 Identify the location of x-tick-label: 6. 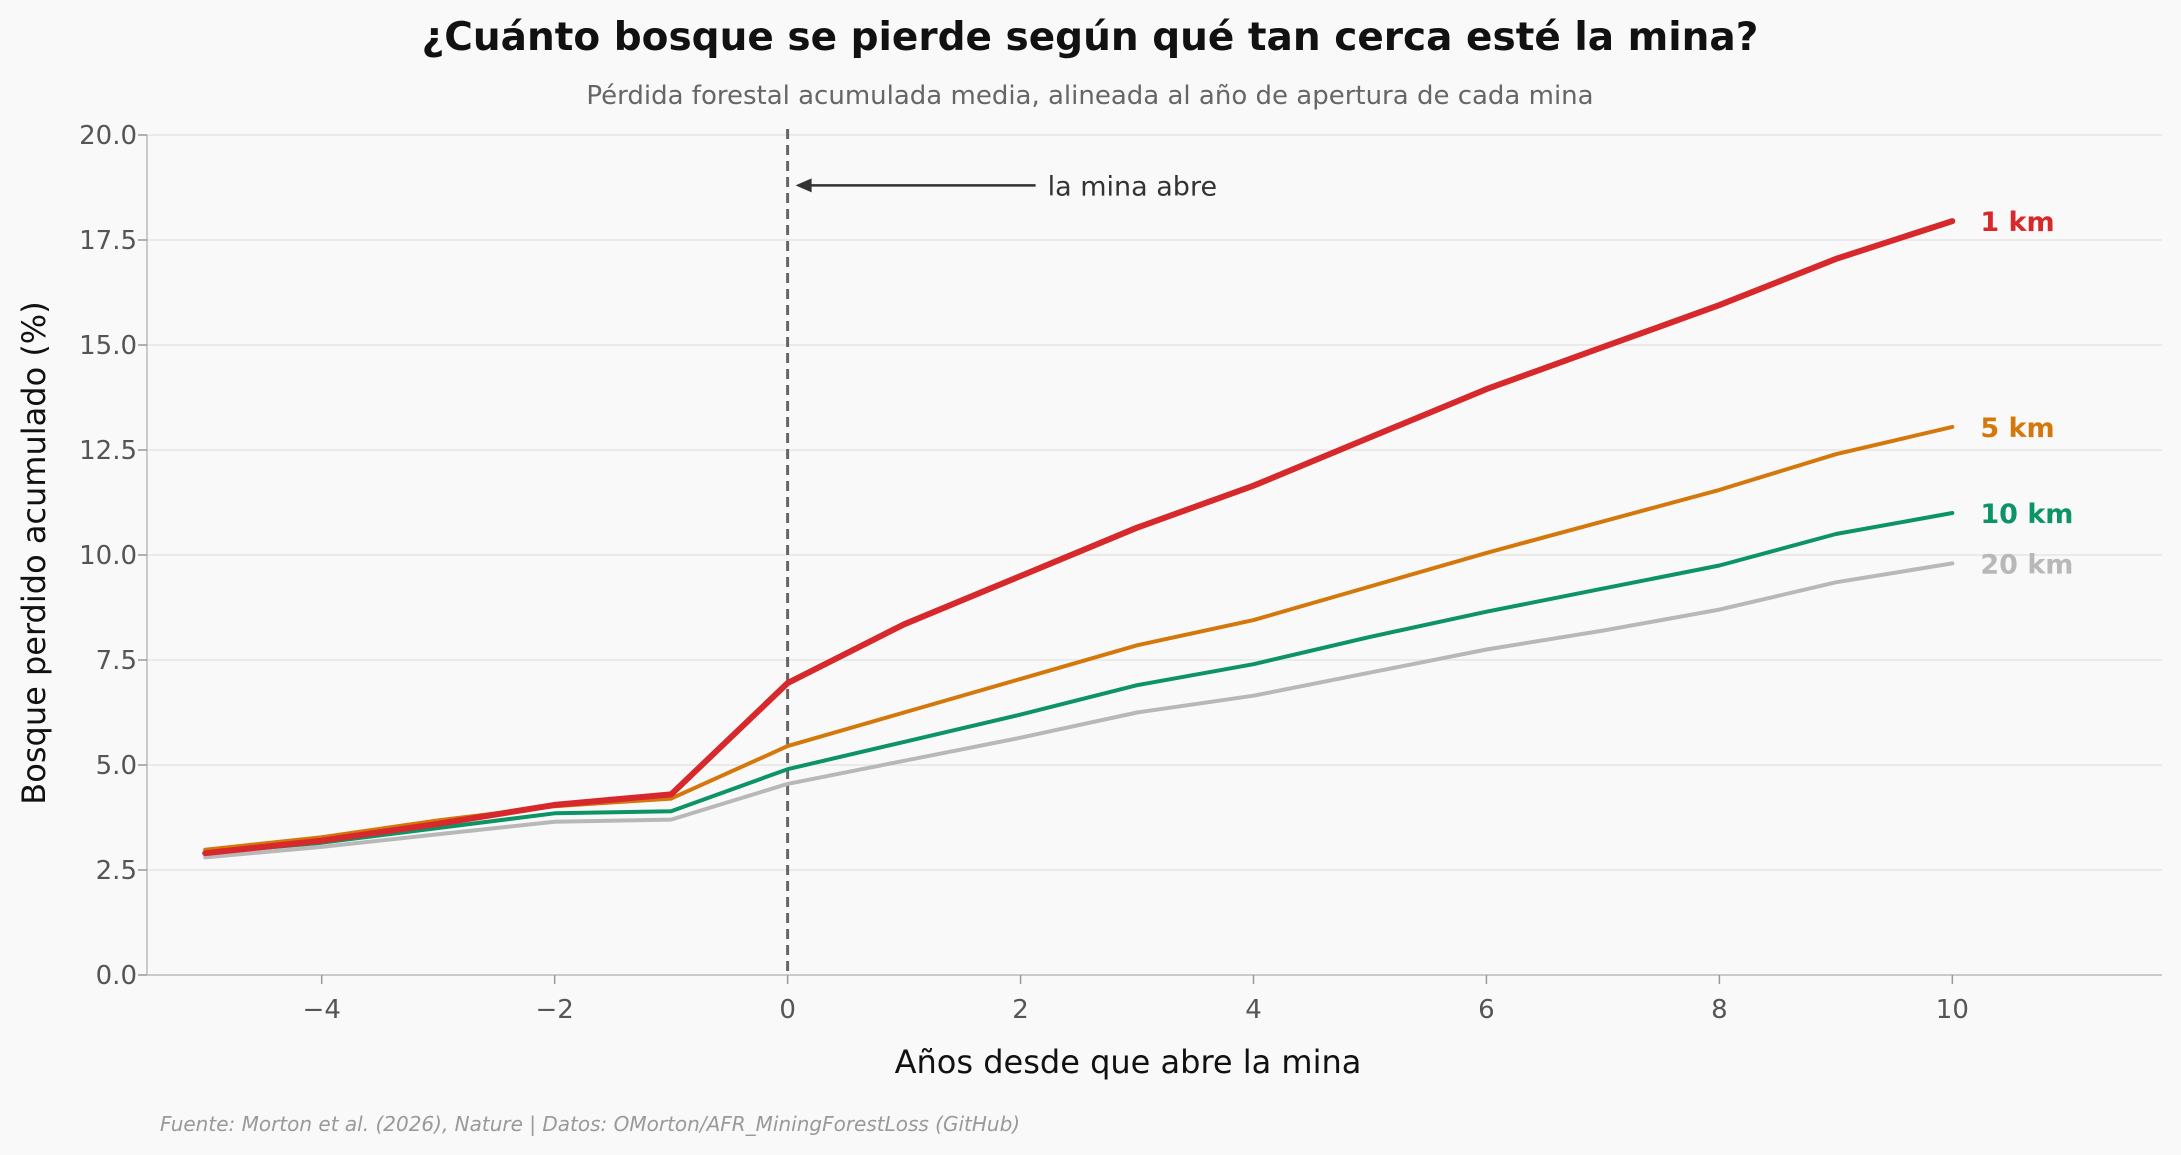
(1486, 1010).